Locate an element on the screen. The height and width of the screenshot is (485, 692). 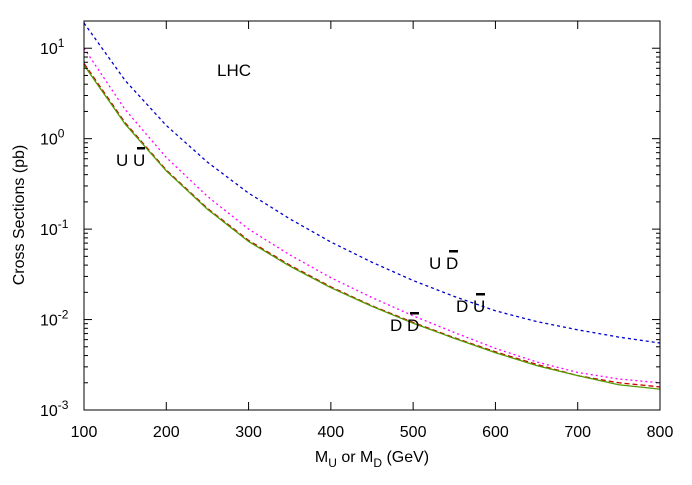
y-tick-label: 10⁻¹ is located at coordinates (54, 228).